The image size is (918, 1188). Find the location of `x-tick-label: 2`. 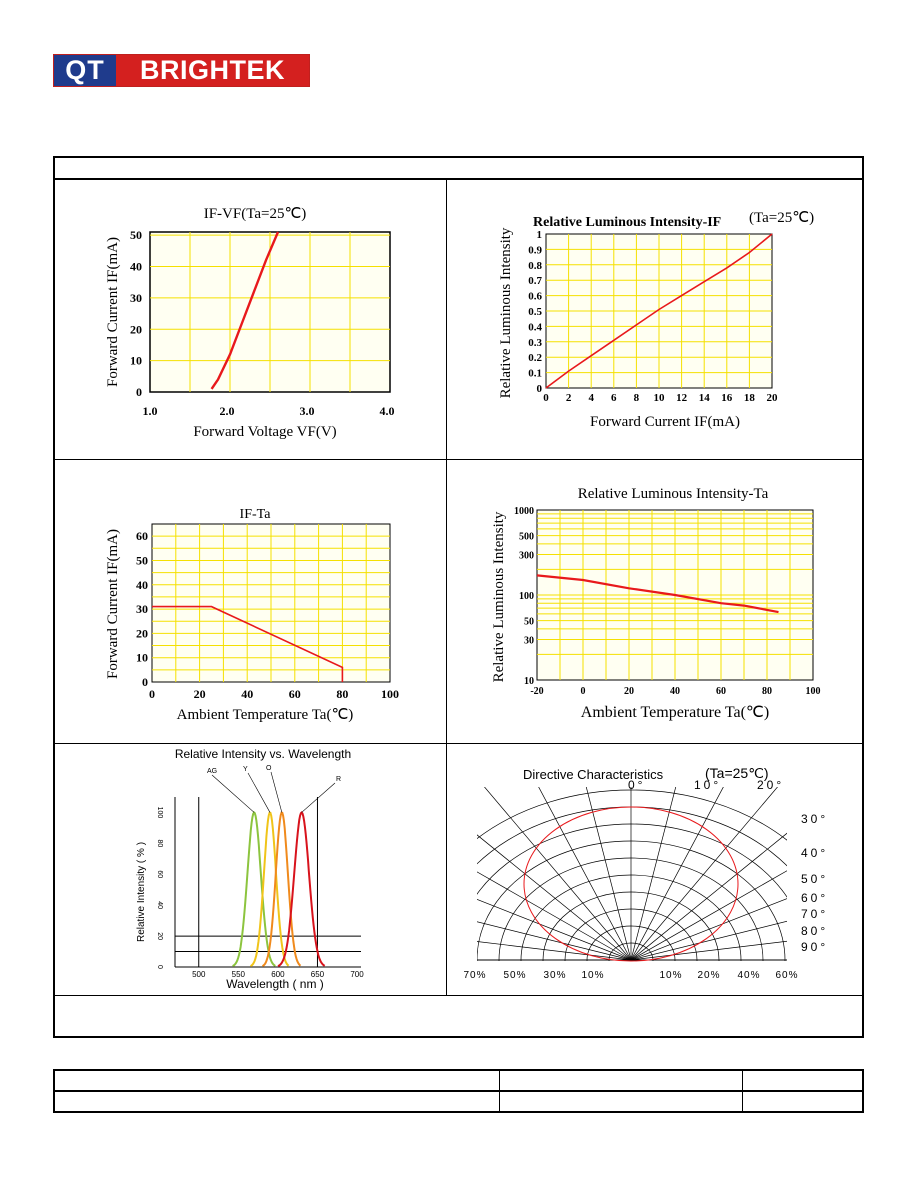

x-tick-label: 2 is located at coordinates (569, 398).